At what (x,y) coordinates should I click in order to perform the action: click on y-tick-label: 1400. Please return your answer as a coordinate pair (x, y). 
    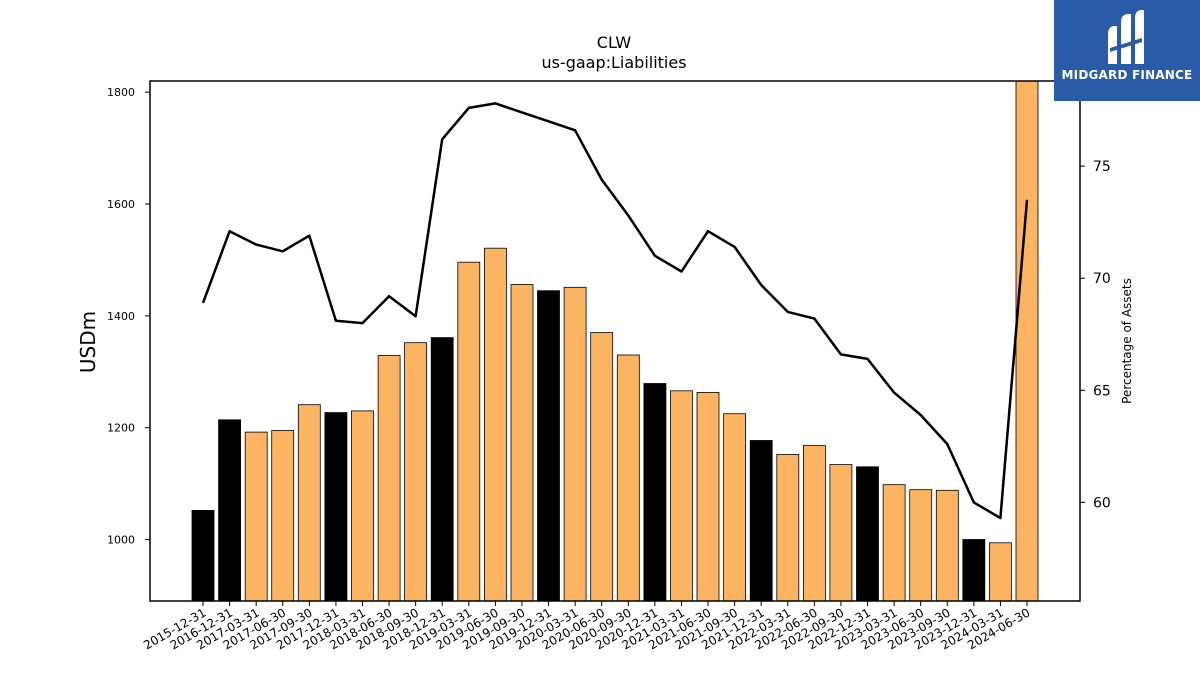
    Looking at the image, I should click on (121, 316).